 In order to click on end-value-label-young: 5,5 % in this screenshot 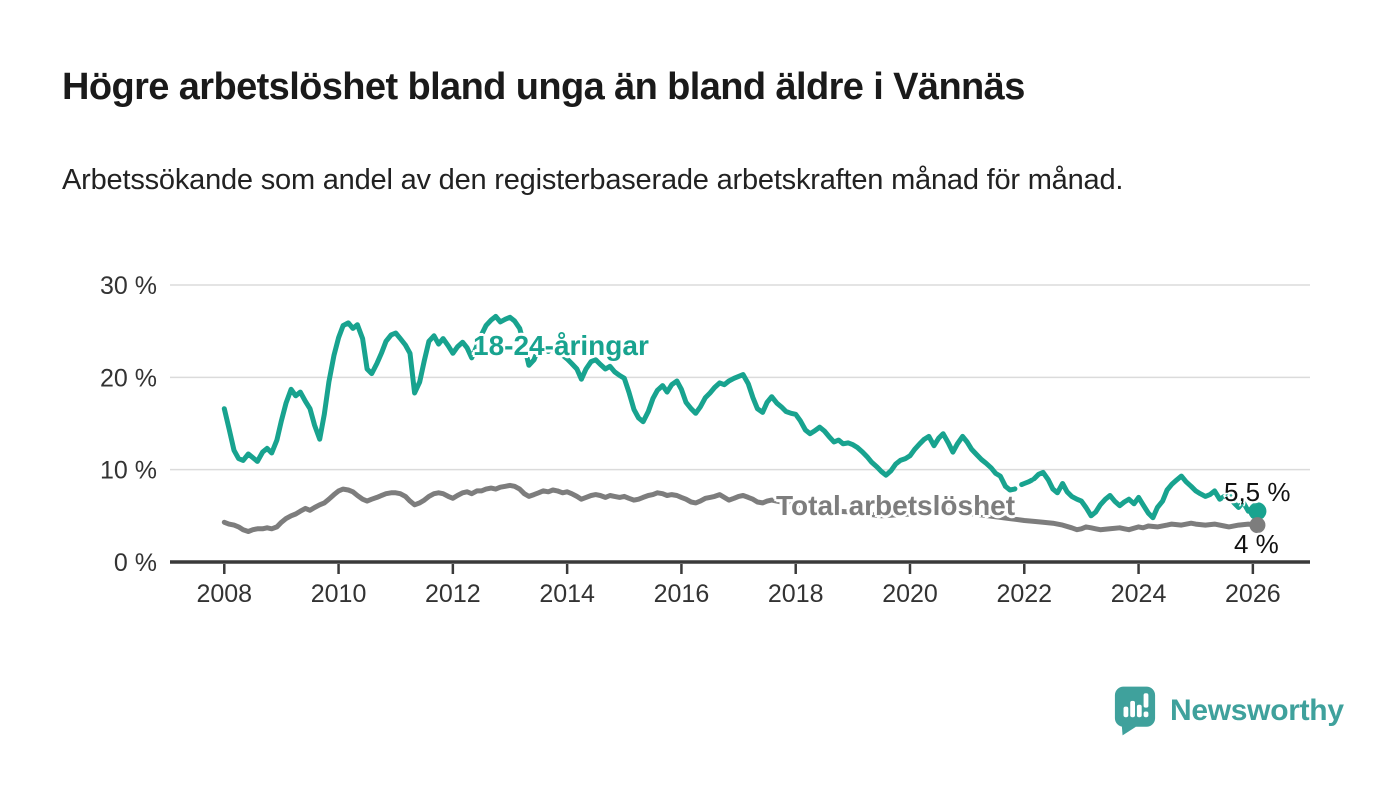, I will do `click(1257, 492)`.